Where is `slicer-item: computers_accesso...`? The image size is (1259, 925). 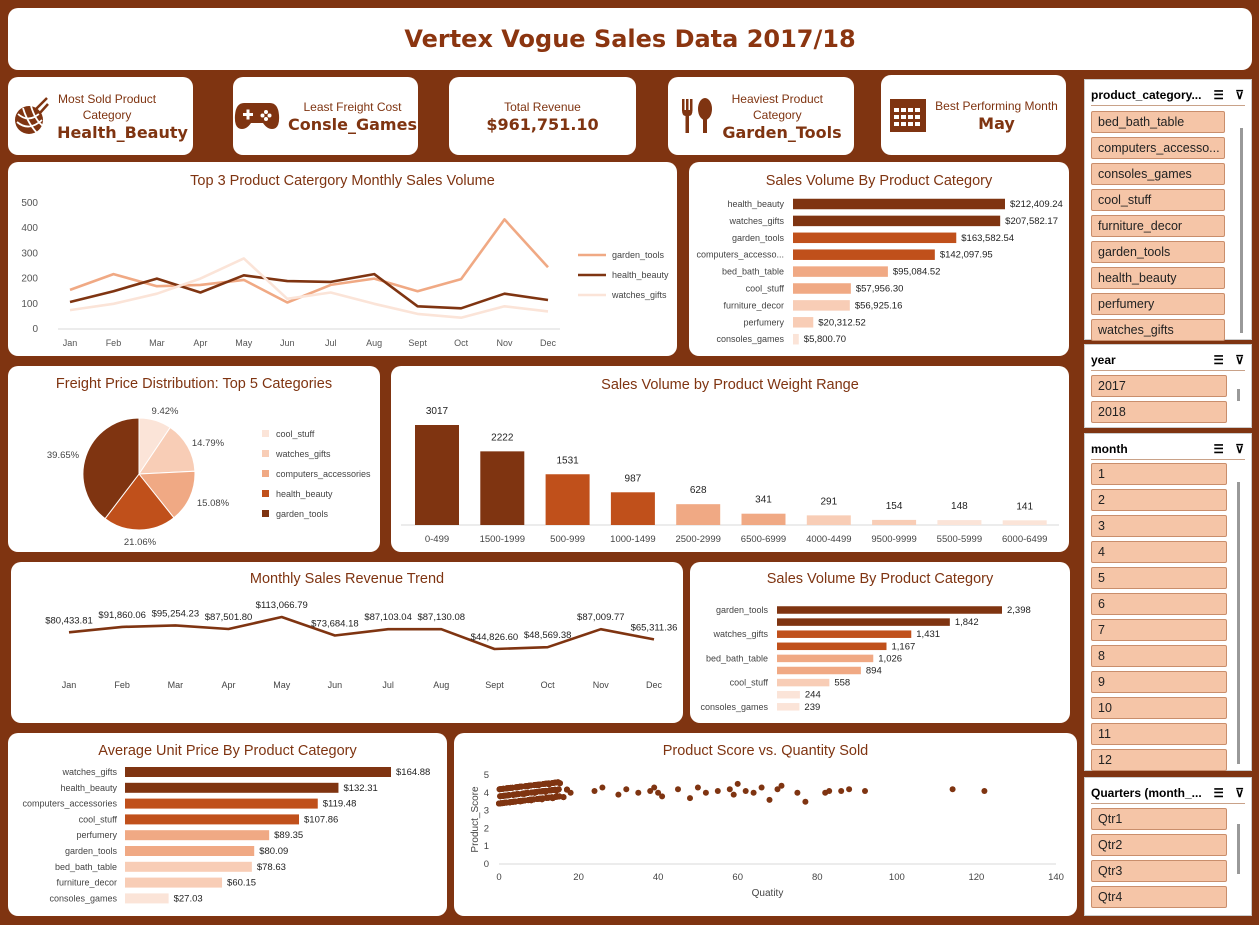 slicer-item: computers_accesso... is located at coordinates (1158, 148).